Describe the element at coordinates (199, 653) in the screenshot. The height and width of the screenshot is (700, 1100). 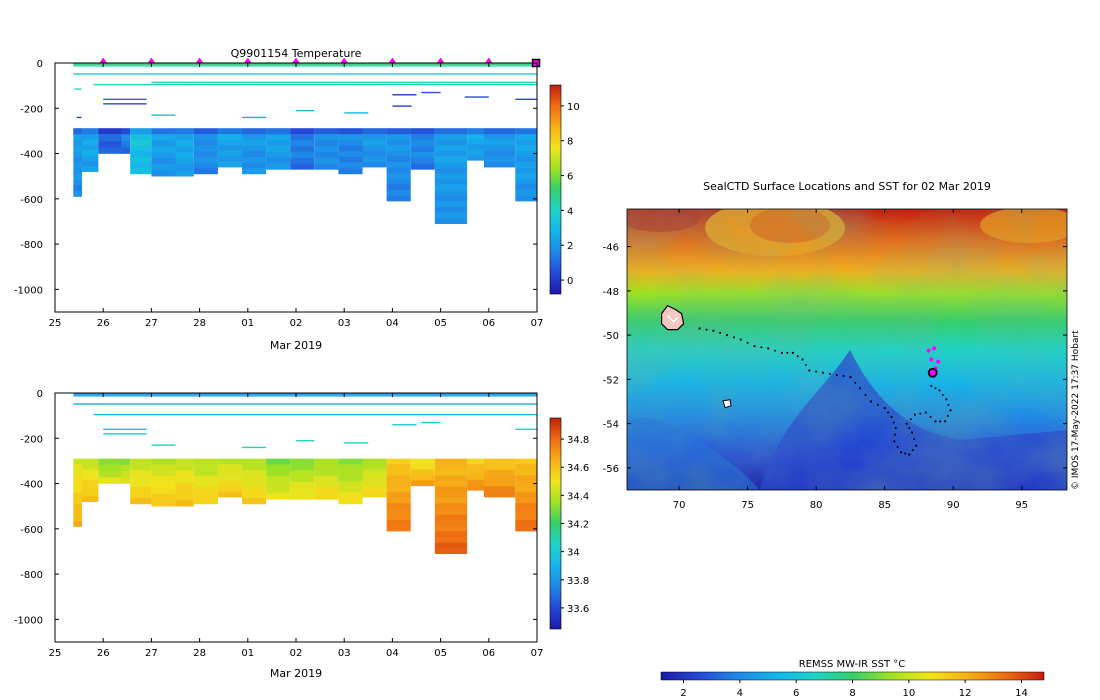
I see `x-tick-label: 28` at that location.